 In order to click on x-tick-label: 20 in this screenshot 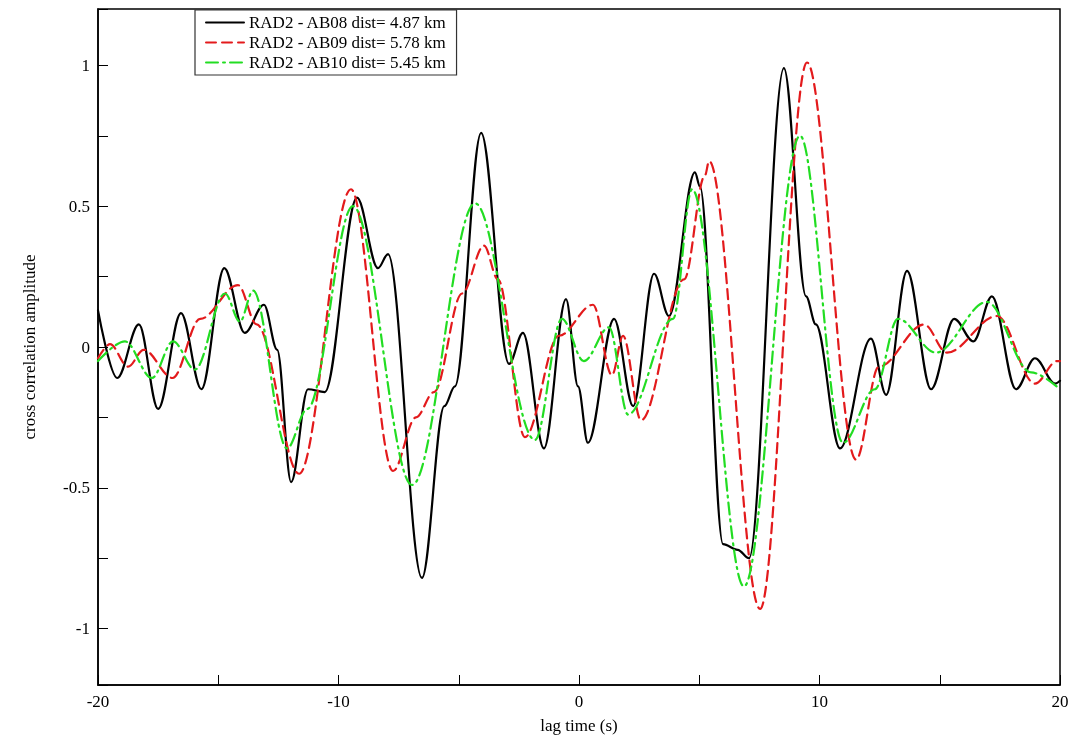, I will do `click(1060, 701)`.